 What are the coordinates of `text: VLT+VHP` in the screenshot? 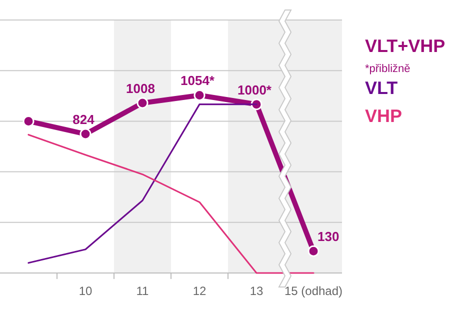 It's located at (405, 46).